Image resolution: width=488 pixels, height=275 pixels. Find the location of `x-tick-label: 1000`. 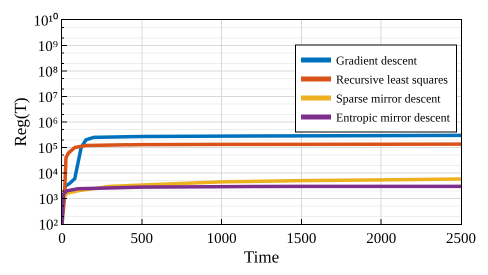

x-tick-label: 1000 is located at coordinates (221, 239).